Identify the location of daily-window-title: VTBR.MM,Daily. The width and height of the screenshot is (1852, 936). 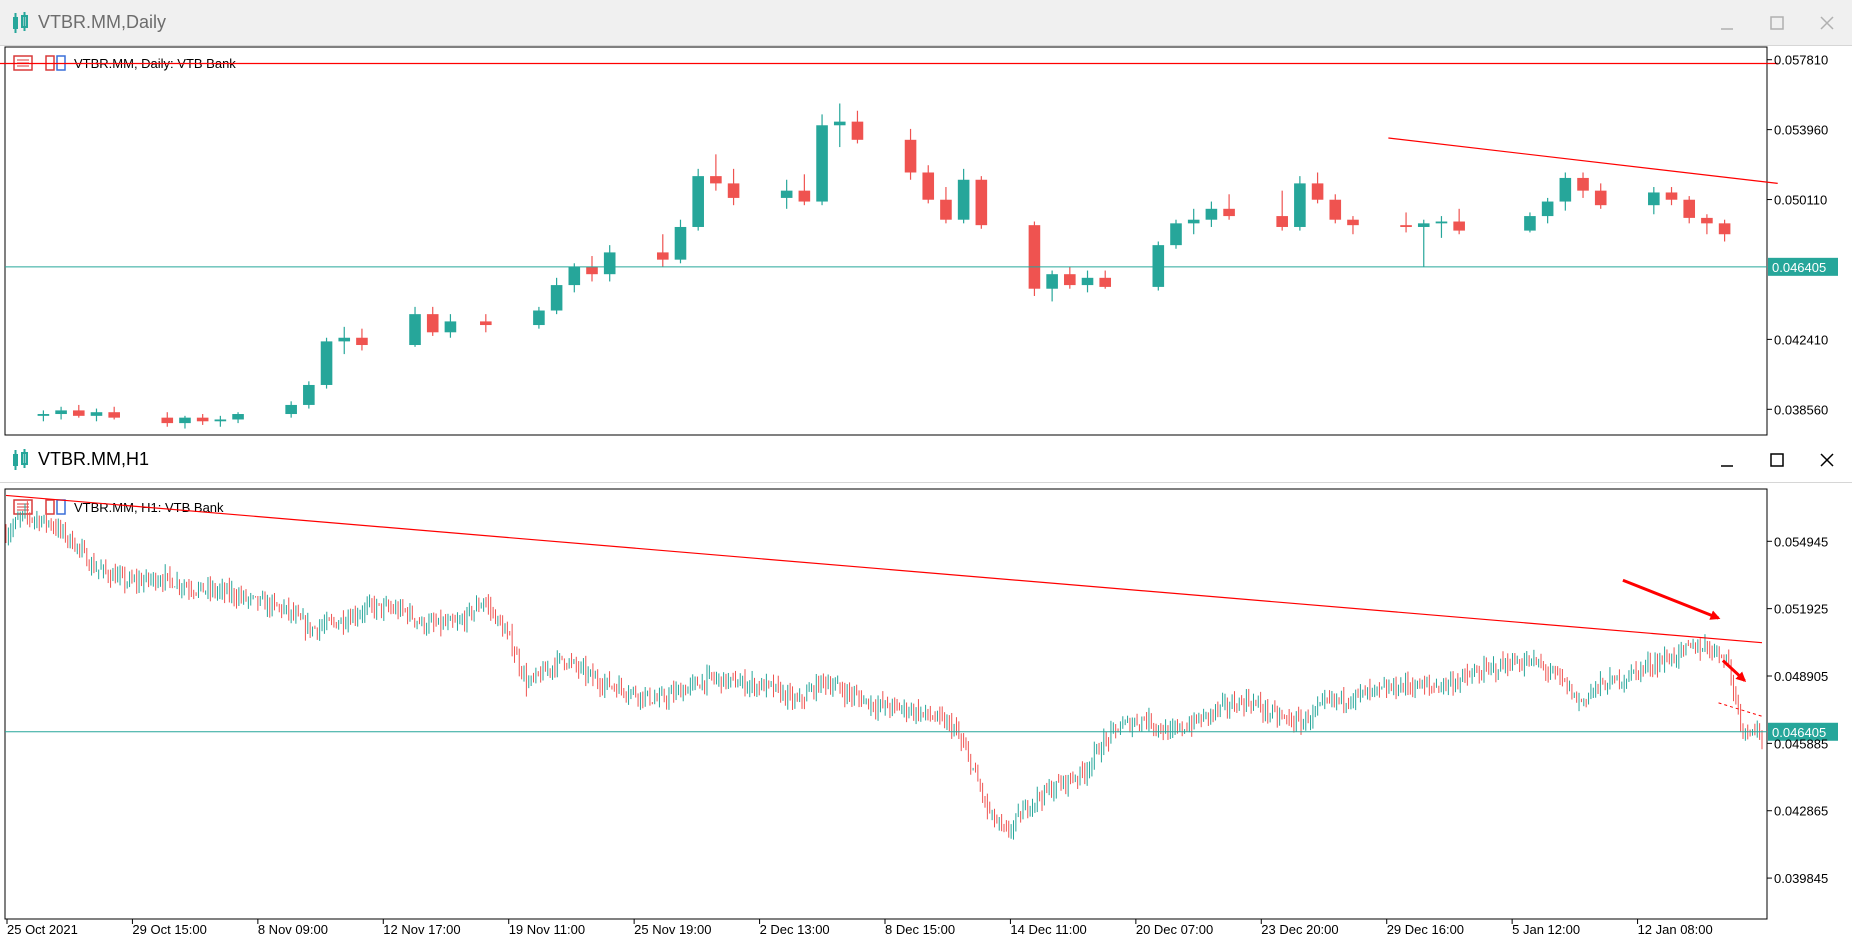
(102, 22).